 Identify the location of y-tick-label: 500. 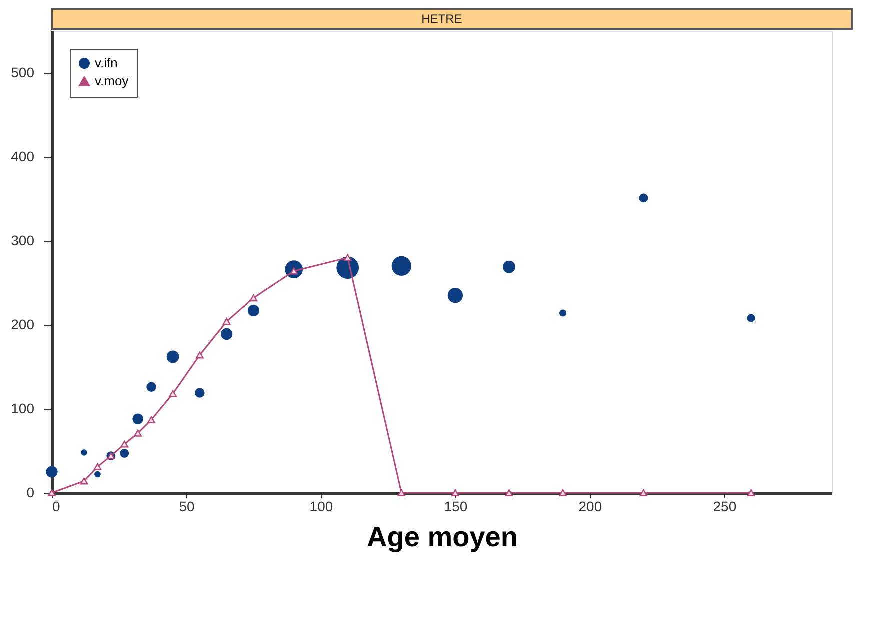
(23, 72).